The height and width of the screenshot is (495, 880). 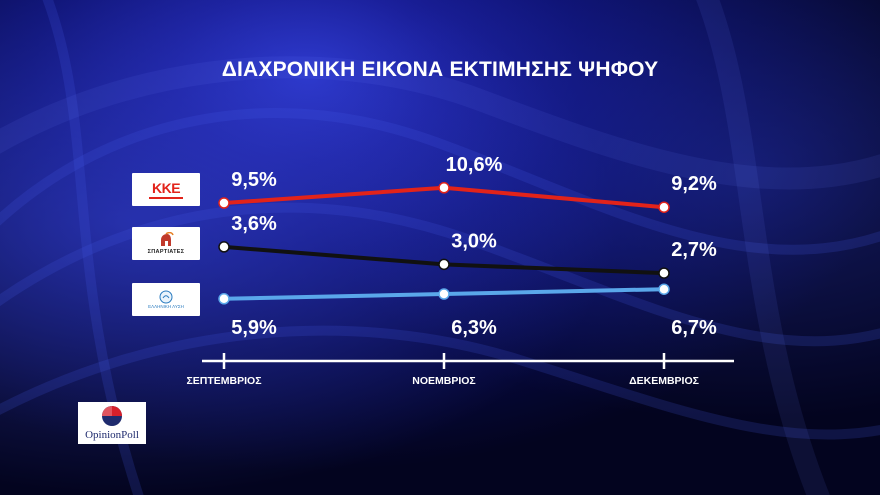 What do you see at coordinates (694, 250) in the screenshot?
I see `data-label-spartiates: 2,7%` at bounding box center [694, 250].